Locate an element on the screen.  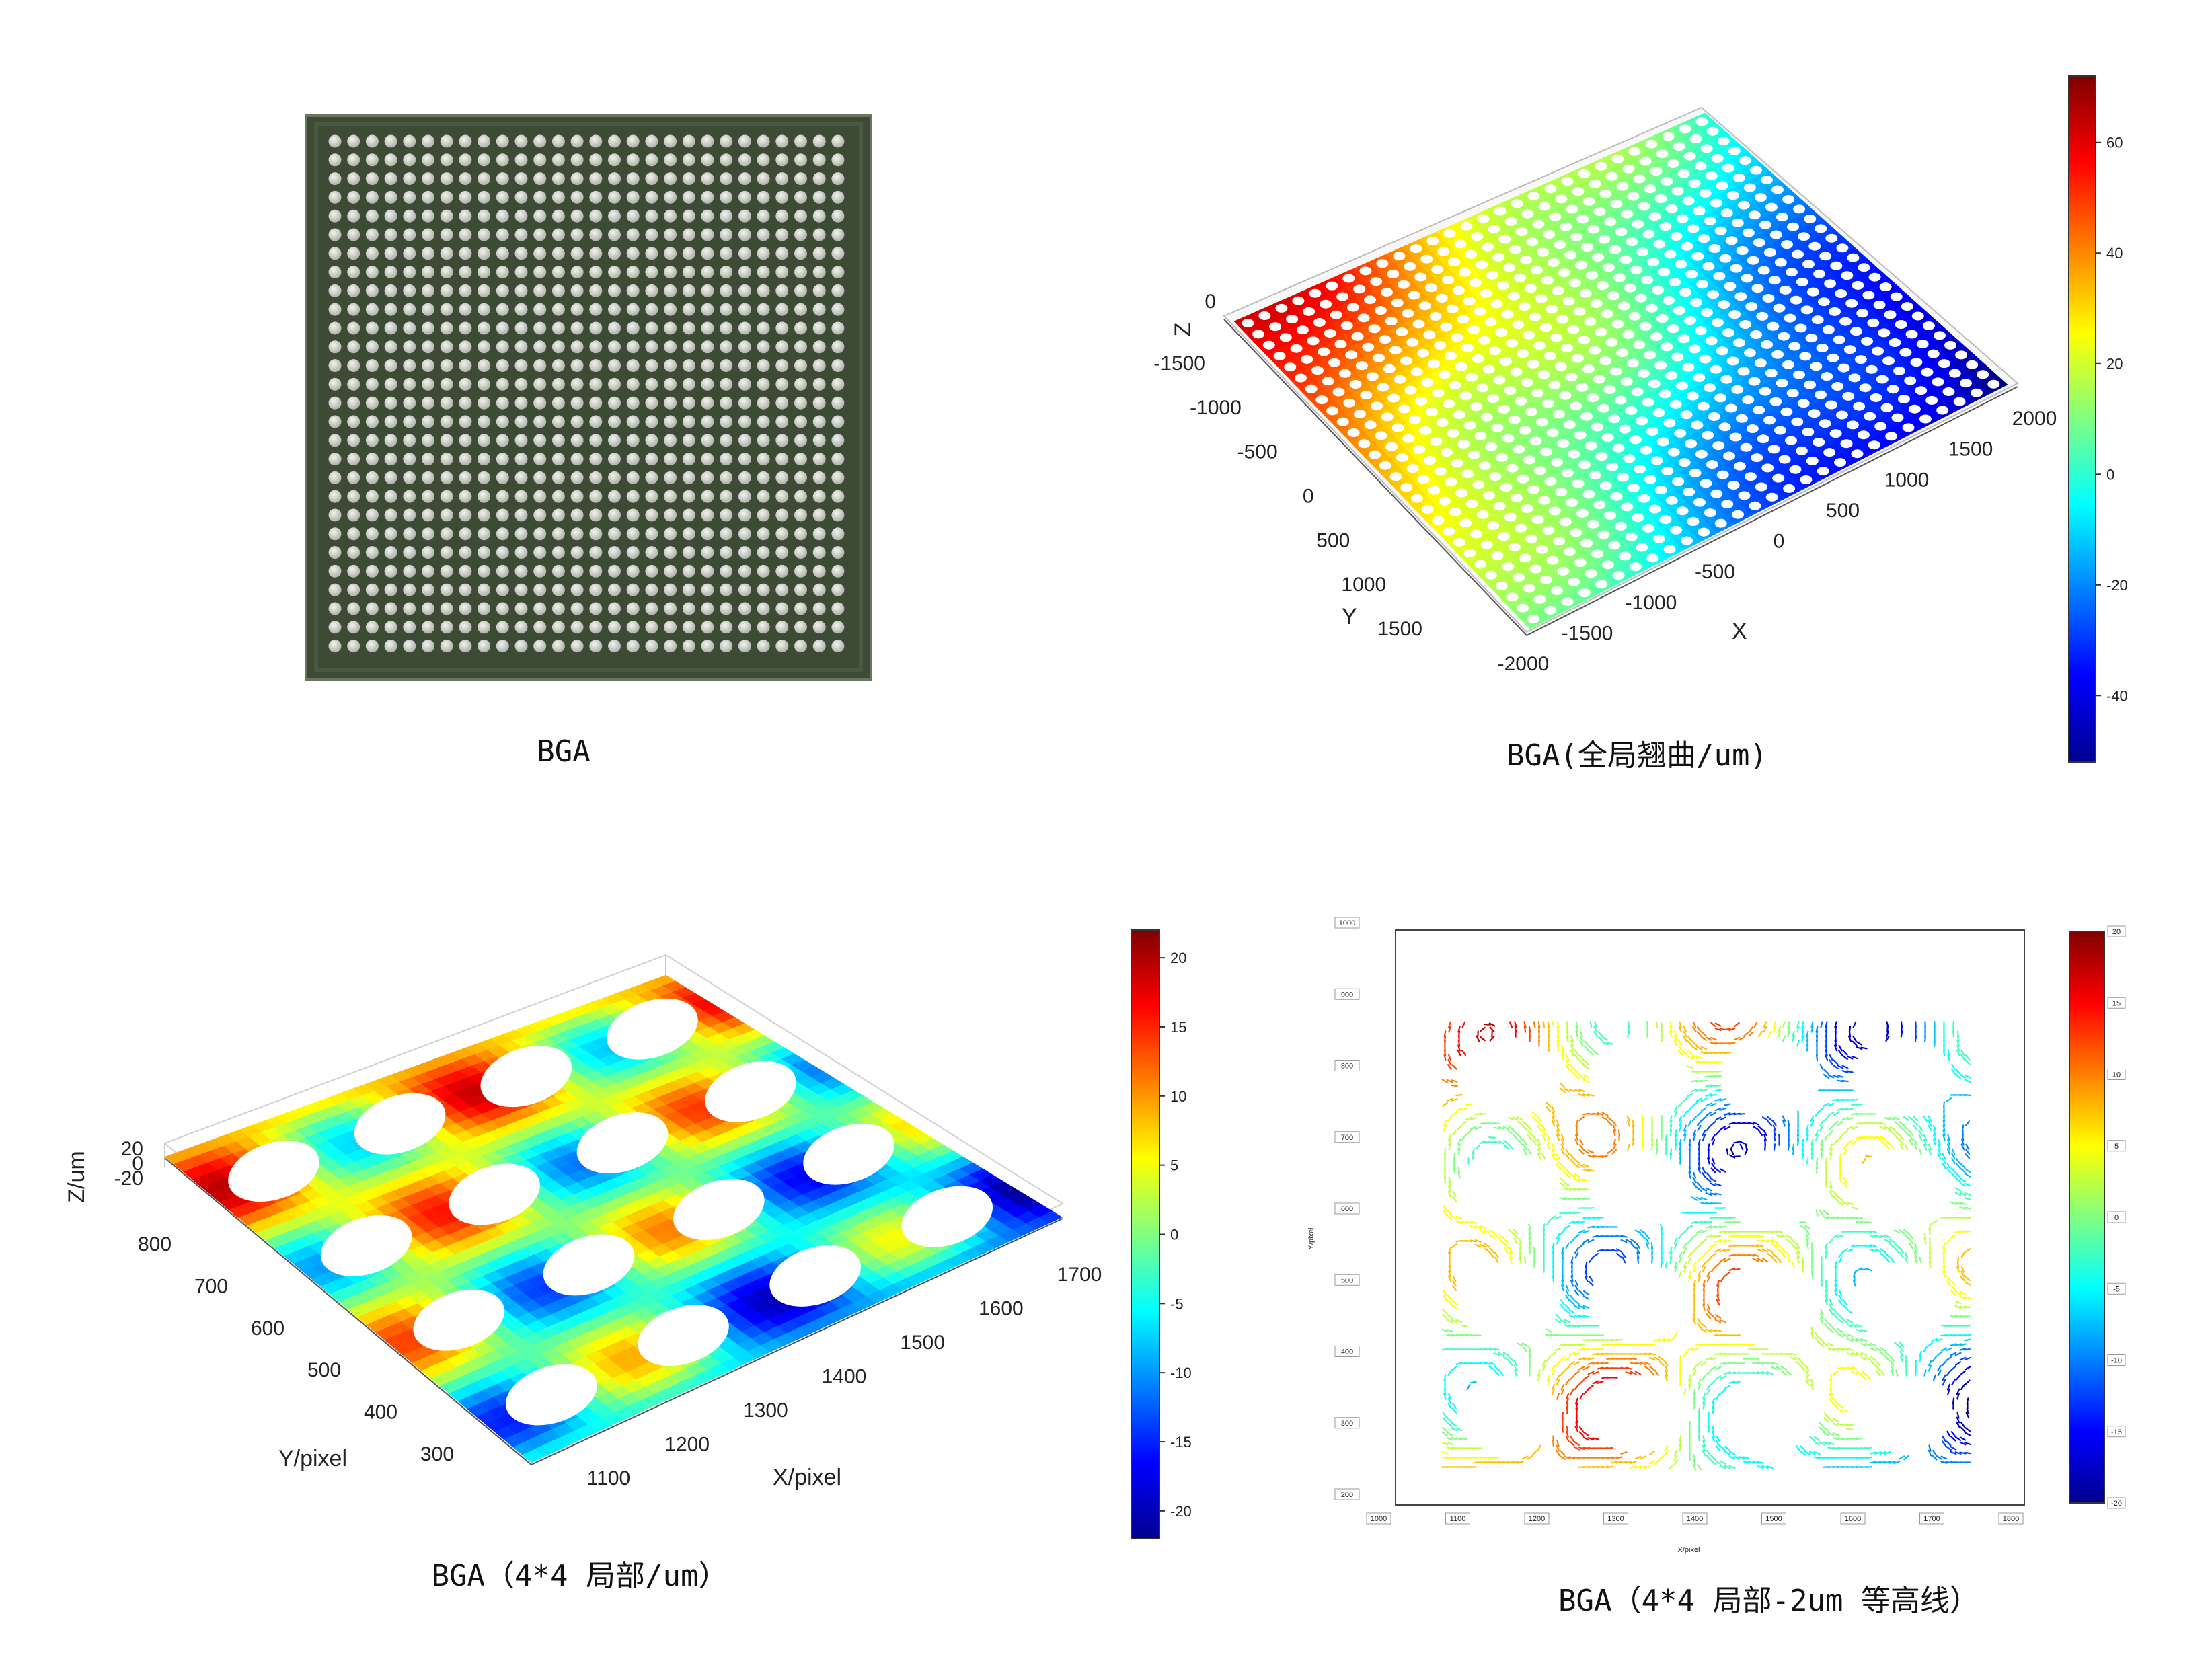
colorbar-local-tick-7: -15 is located at coordinates (1181, 1443).